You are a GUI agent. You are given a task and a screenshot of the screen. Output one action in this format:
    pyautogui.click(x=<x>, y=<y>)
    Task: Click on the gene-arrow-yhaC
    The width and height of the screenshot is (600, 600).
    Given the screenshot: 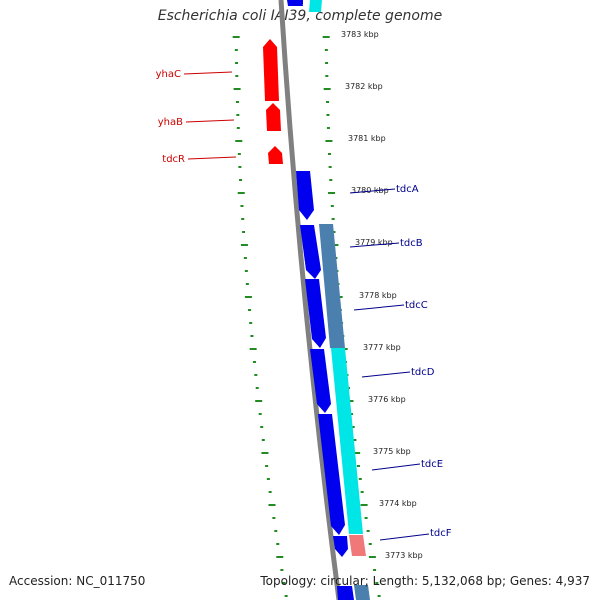 What is the action you would take?
    pyautogui.click(x=271, y=70)
    